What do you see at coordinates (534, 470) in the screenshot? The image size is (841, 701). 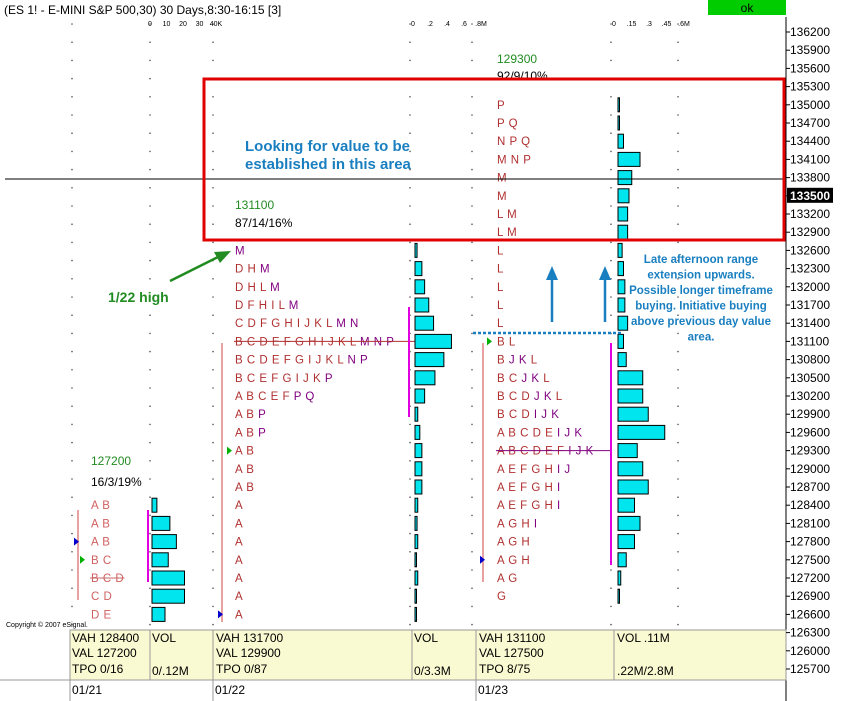 I see `tpo-row: A E F G H I J` at bounding box center [534, 470].